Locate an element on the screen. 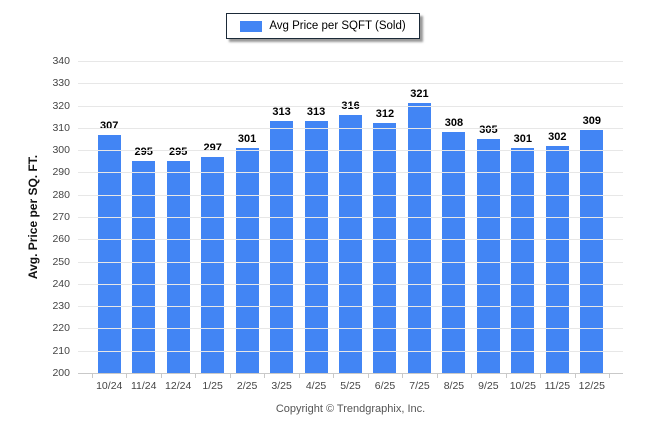 Image resolution: width=646 pixels, height=434 pixels. x-tick-label: 1/25 is located at coordinates (212, 386).